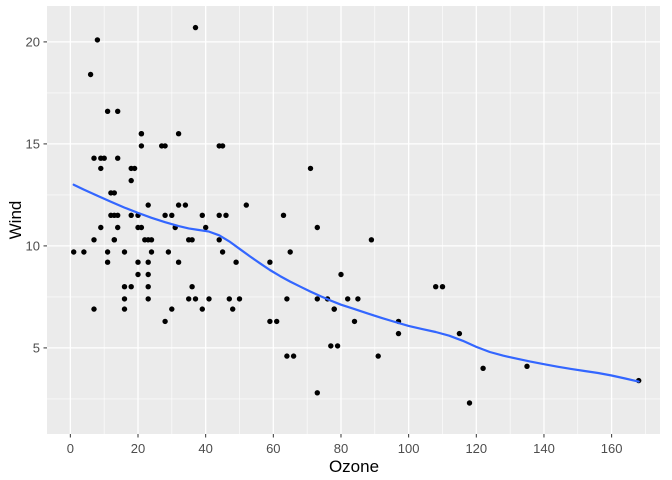  Describe the element at coordinates (409, 448) in the screenshot. I see `x-tick-label: 100` at that location.